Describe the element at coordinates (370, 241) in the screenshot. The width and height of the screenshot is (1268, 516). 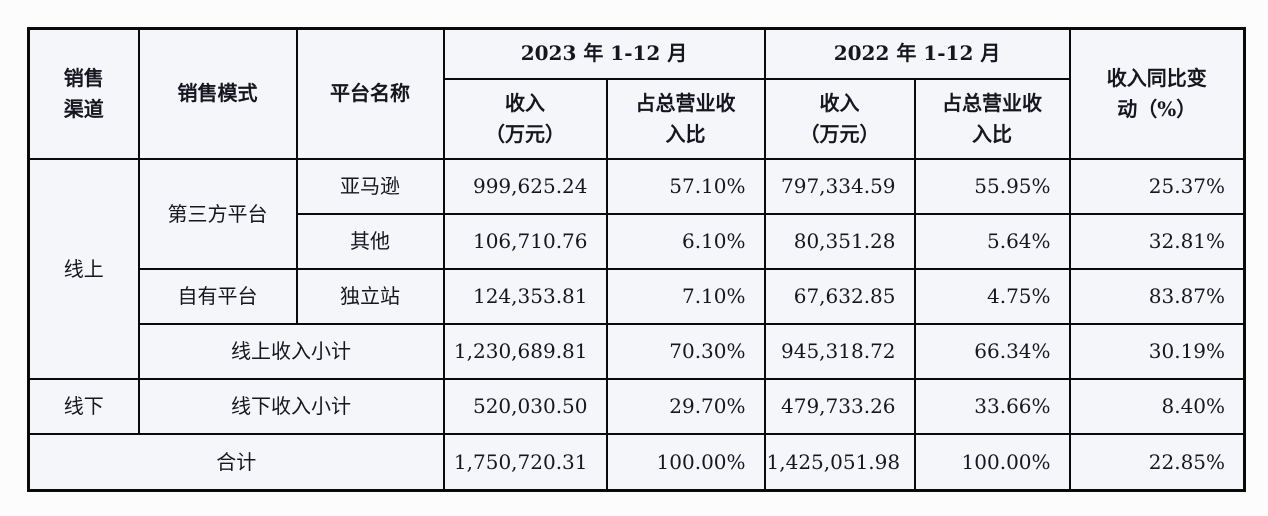
I see `cell-platform-other: 其他` at that location.